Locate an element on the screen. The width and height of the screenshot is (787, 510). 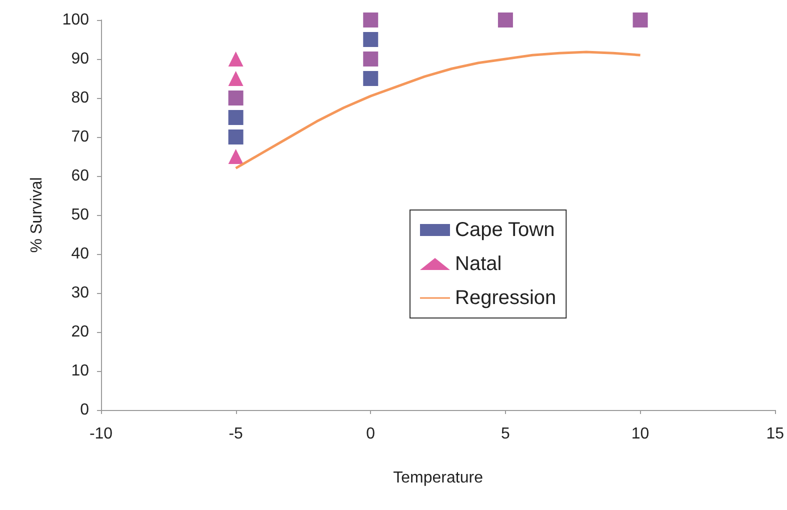
x-tick-label: 0 is located at coordinates (371, 434).